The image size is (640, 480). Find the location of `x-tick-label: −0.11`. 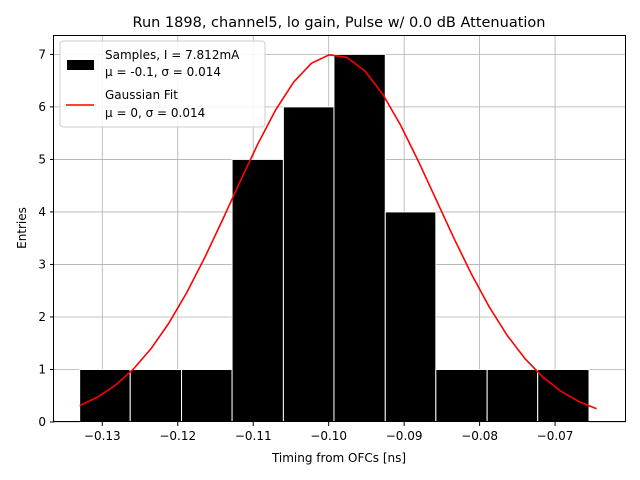

x-tick-label: −0.11 is located at coordinates (253, 436).